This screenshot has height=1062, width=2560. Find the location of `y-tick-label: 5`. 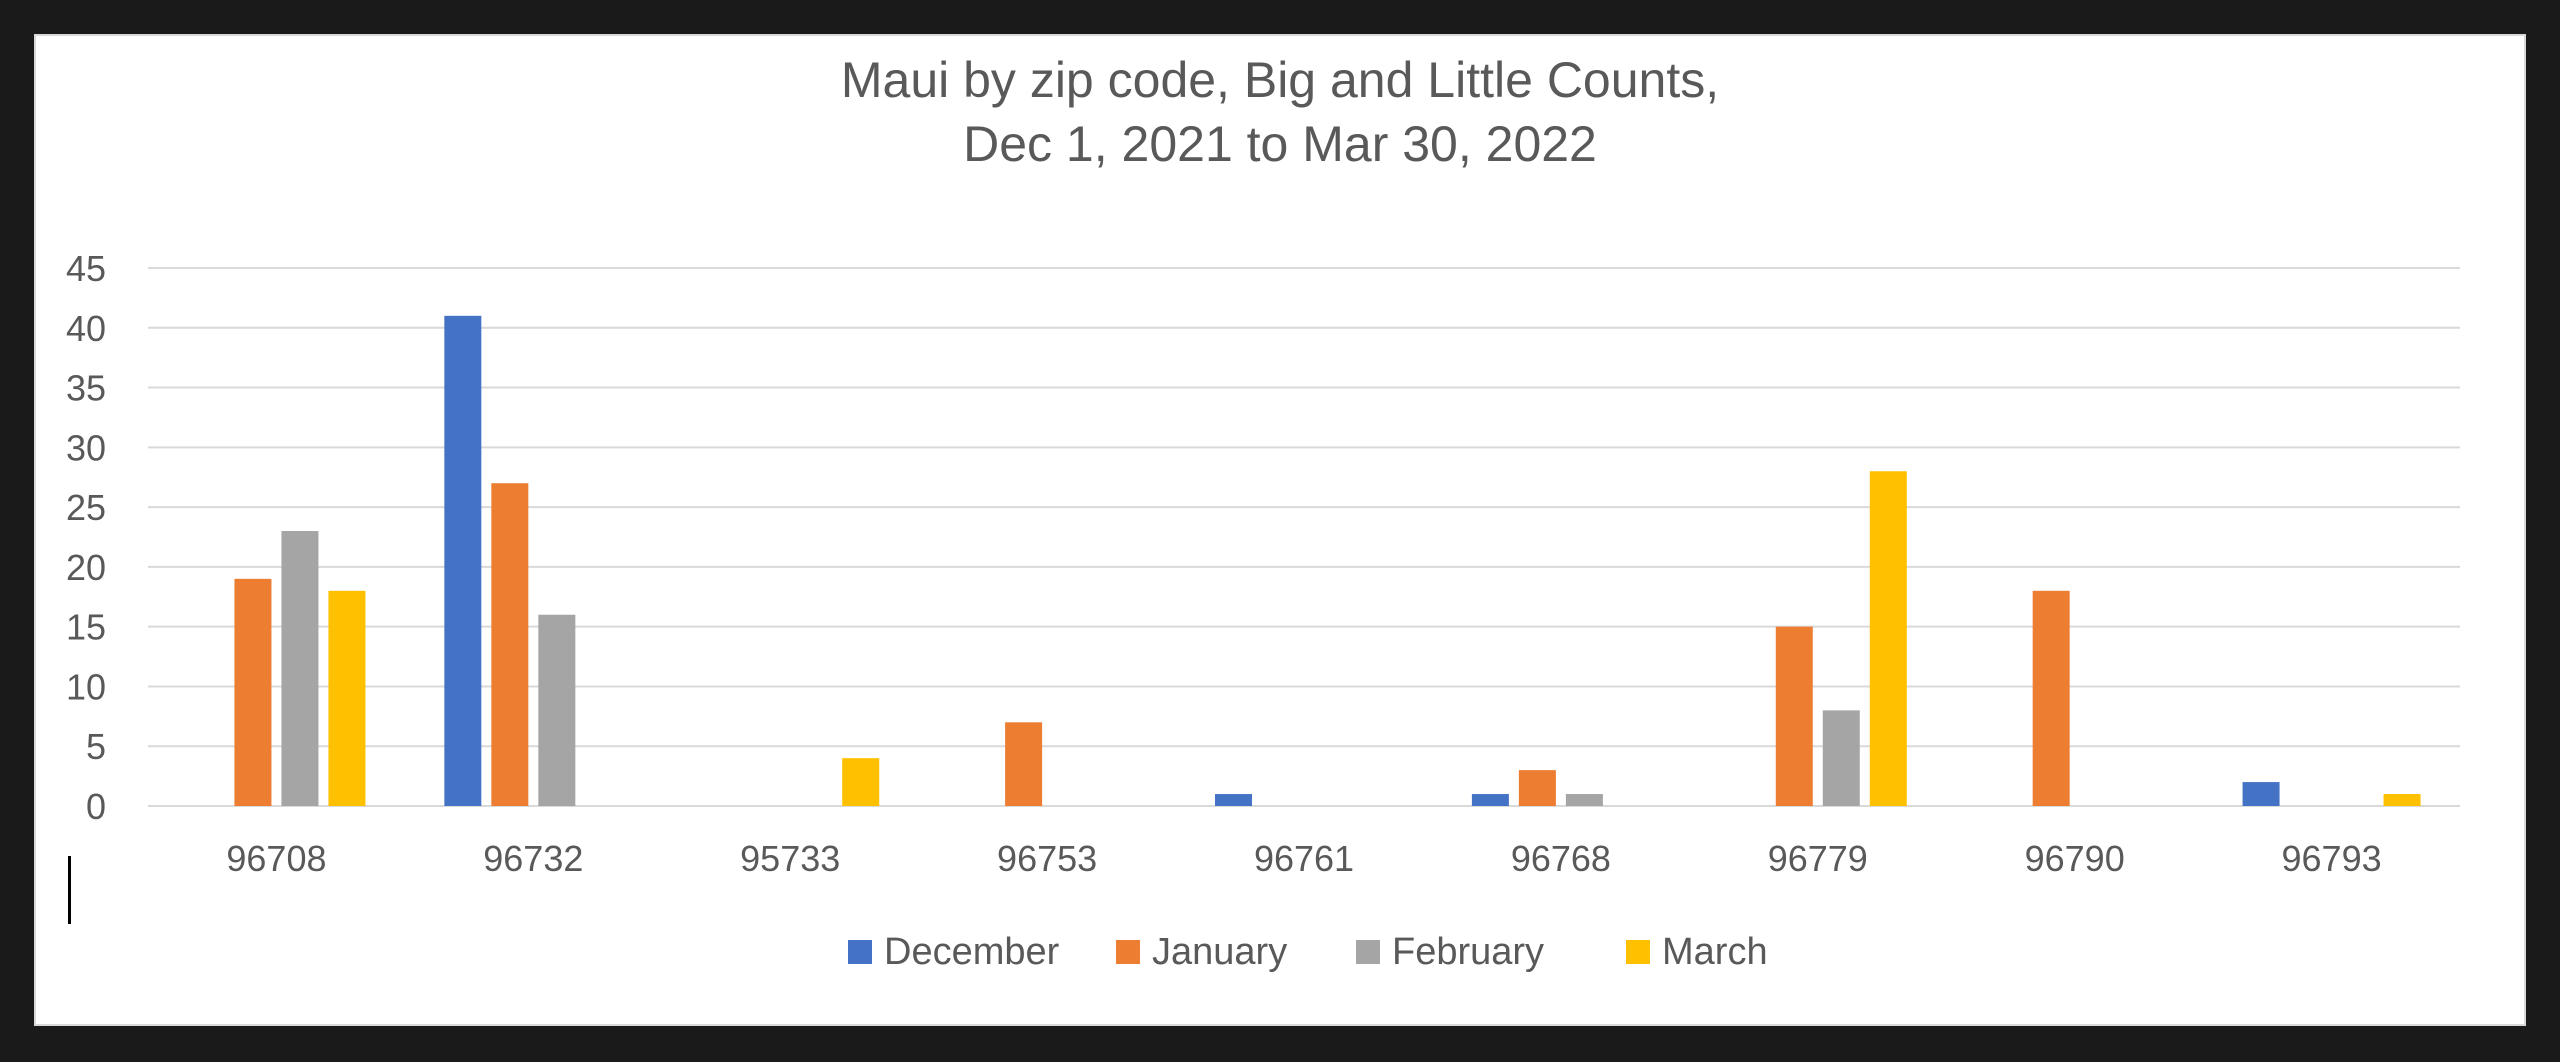

y-tick-label: 5 is located at coordinates (96, 746).